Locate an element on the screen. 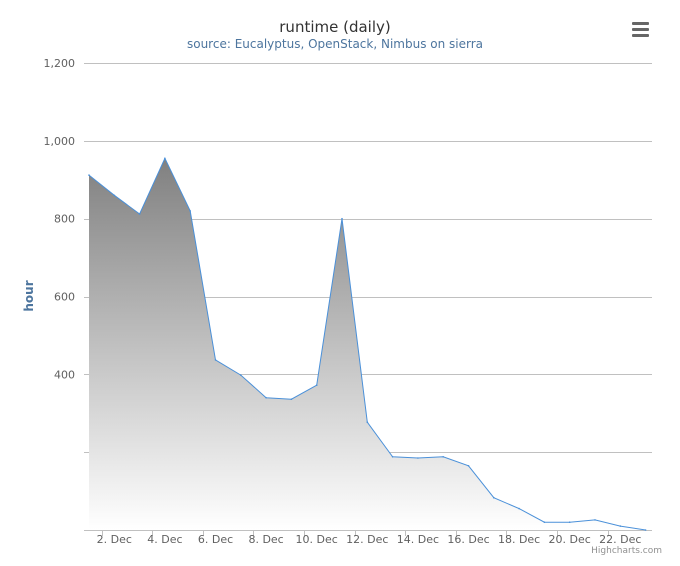 The height and width of the screenshot is (566, 680). credits-link: Highcharts.com is located at coordinates (626, 551).